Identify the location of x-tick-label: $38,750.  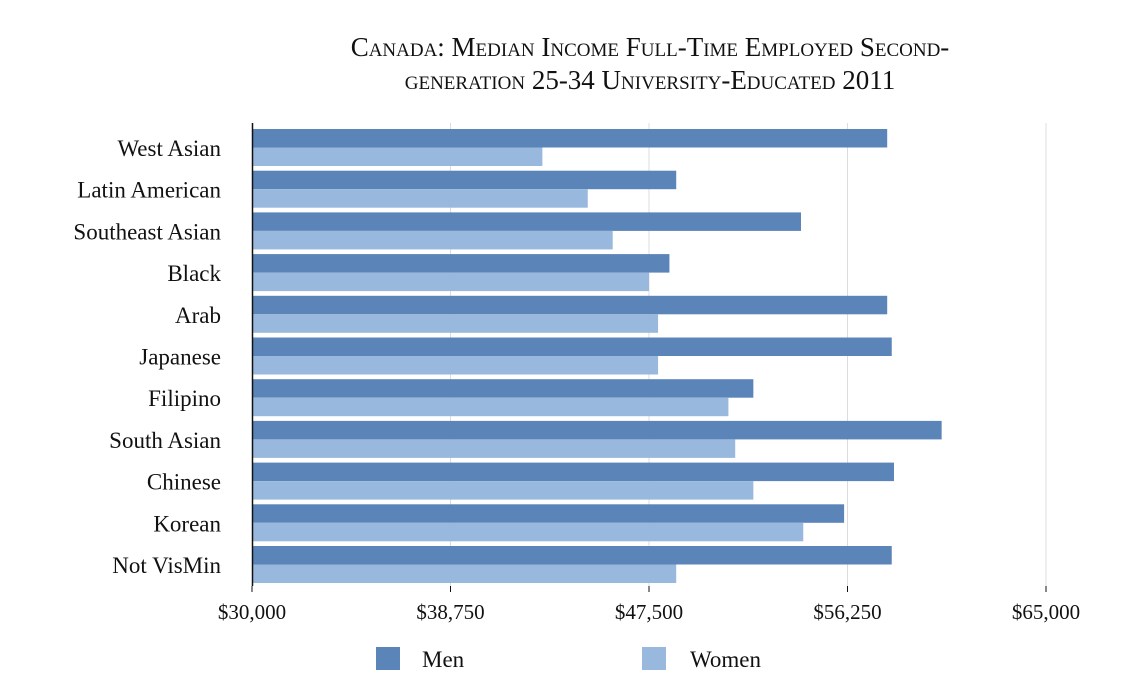
(450, 612).